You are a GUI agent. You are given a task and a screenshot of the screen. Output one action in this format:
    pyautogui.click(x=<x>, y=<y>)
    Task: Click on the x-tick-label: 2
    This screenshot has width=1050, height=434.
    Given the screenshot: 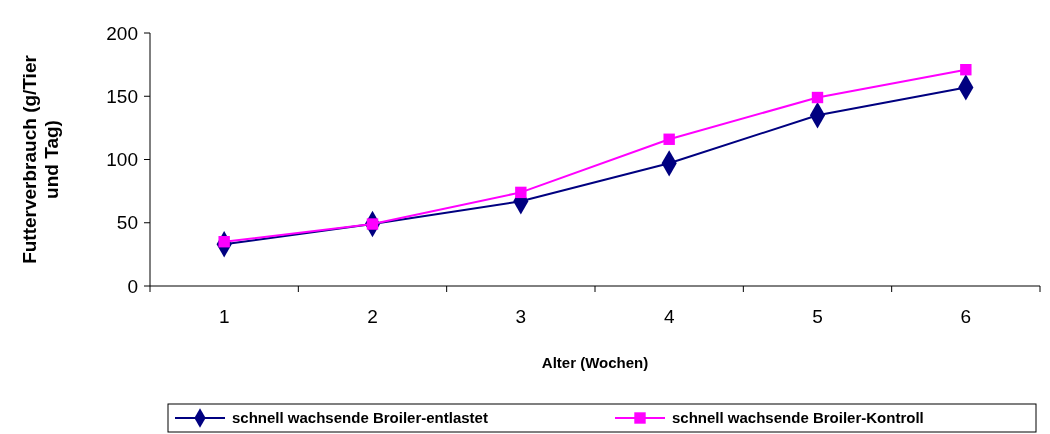 What is the action you would take?
    pyautogui.click(x=372, y=316)
    